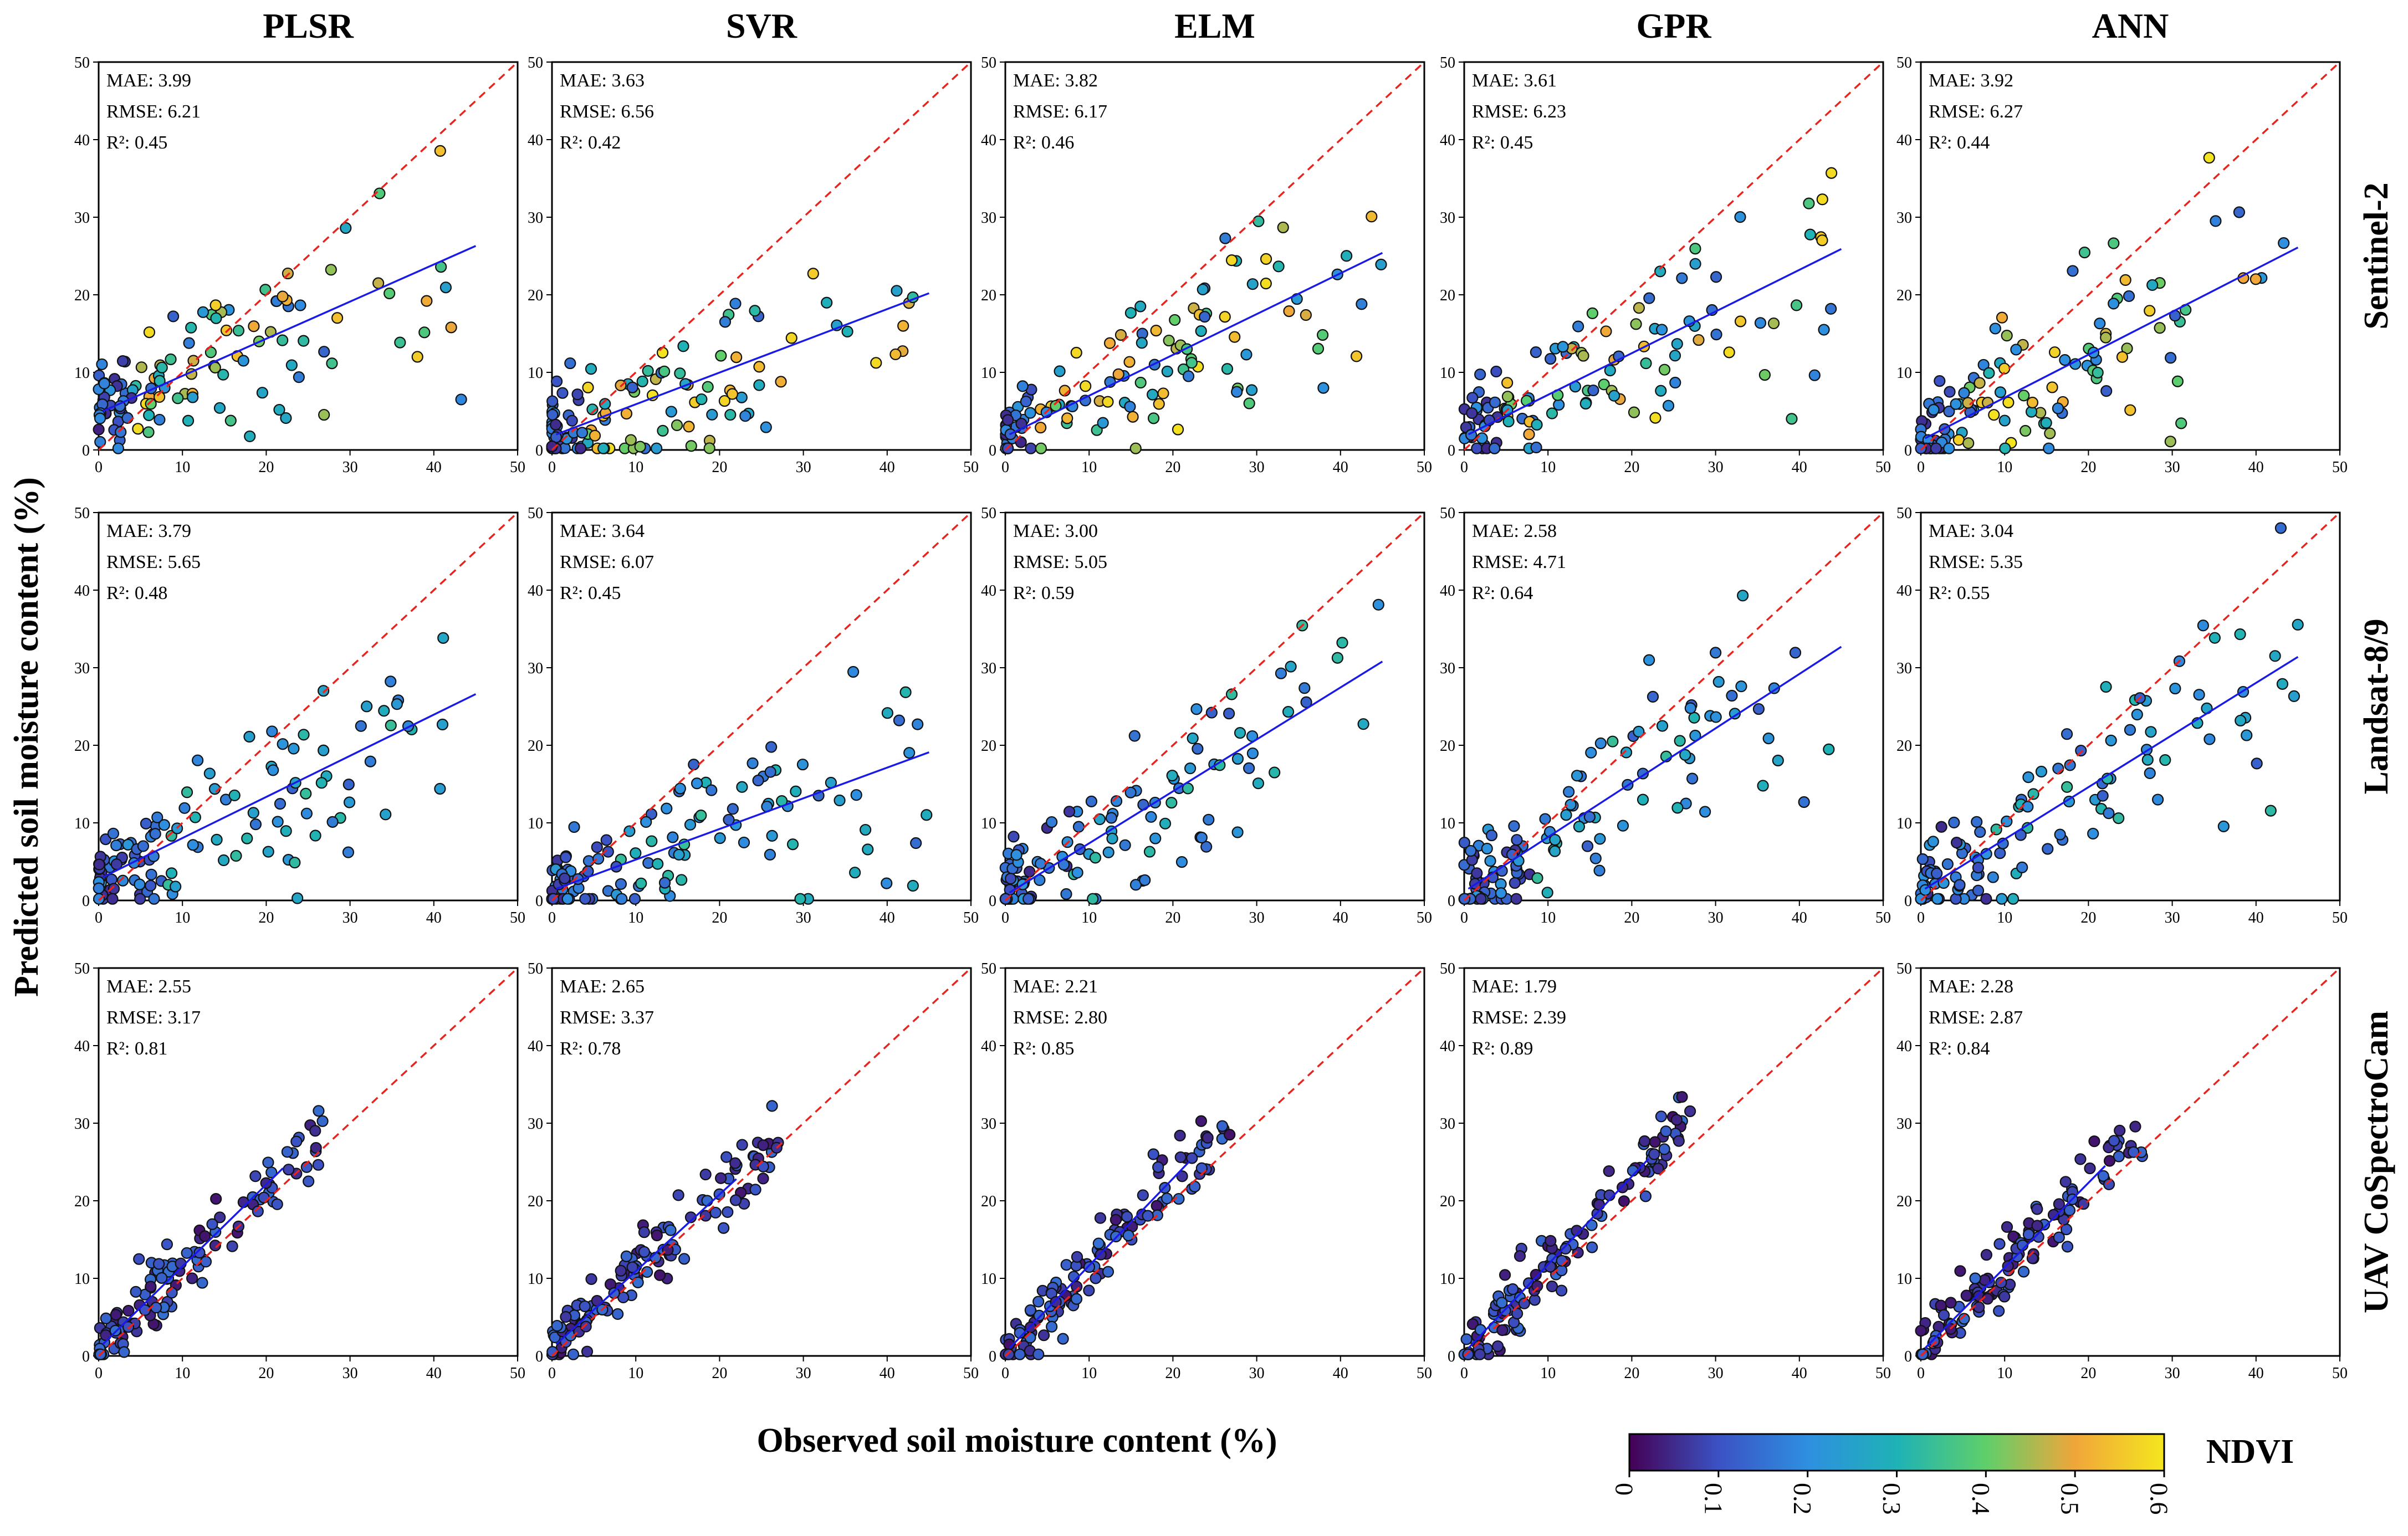 This screenshot has width=2408, height=1536. What do you see at coordinates (1514, 80) in the screenshot?
I see `metric-mae: MAE: 3.61` at bounding box center [1514, 80].